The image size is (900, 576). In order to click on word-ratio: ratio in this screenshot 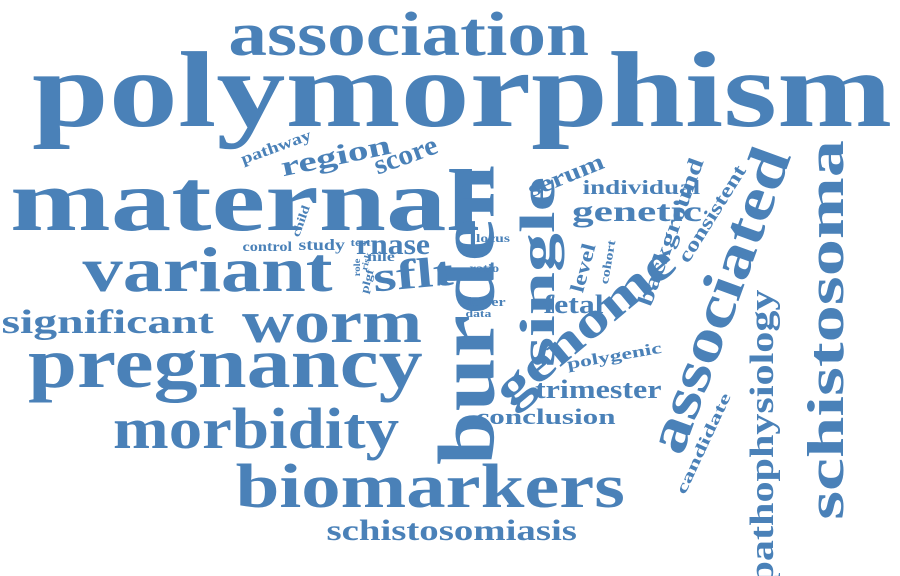, I will do `click(484, 268)`.